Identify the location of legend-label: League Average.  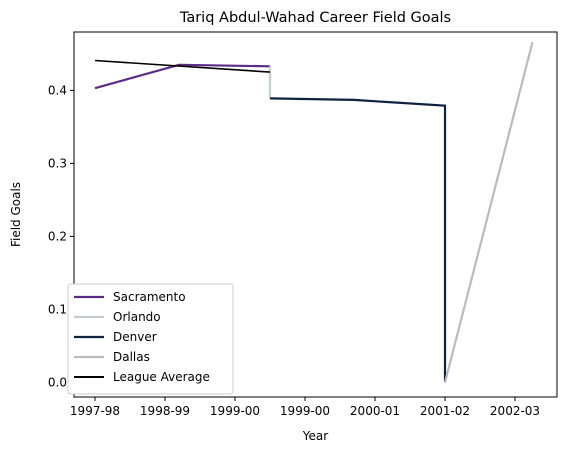
(161, 377).